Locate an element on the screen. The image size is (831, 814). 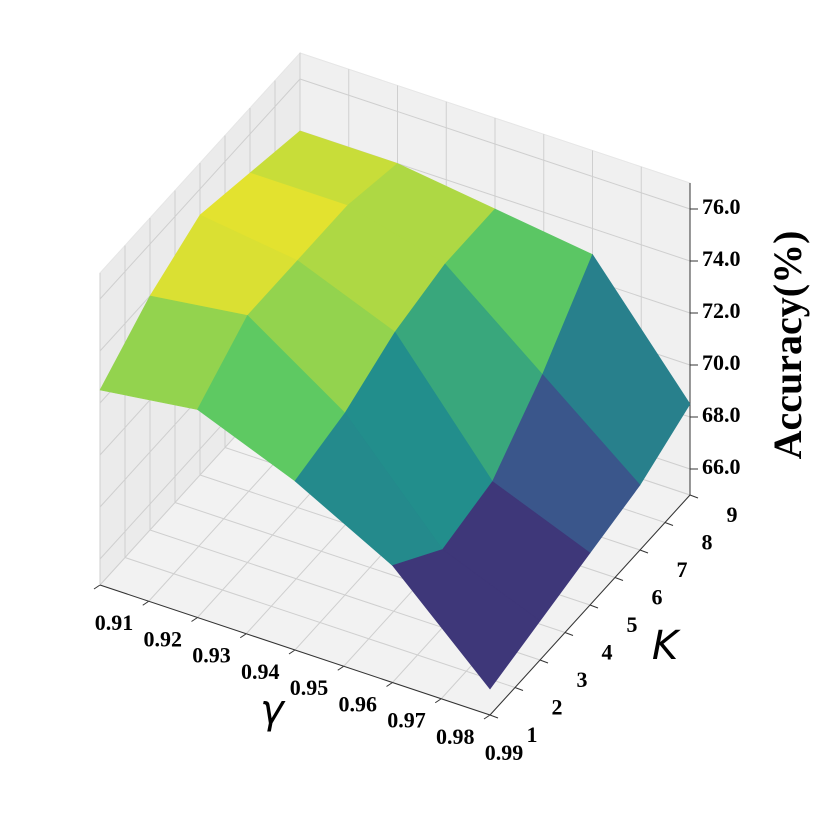
y-tick-label: 6 is located at coordinates (657, 597).